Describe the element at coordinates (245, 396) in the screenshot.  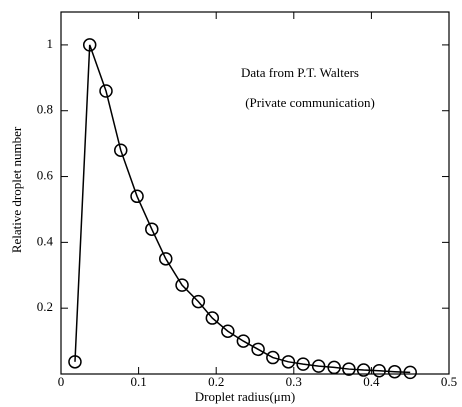
I see `x-axis-label: Droplet radius(μm)` at that location.